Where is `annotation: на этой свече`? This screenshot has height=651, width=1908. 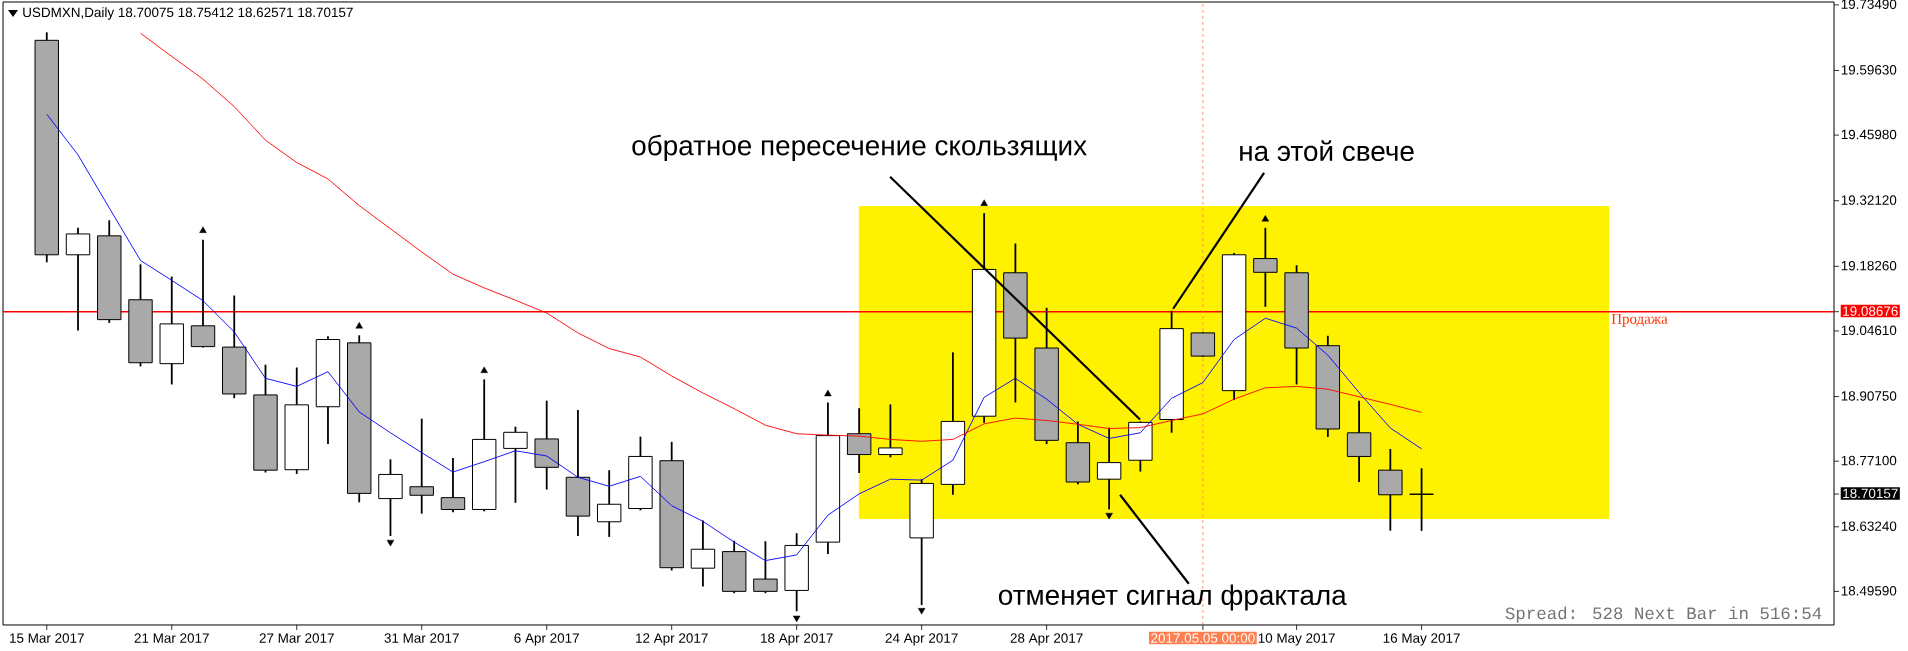 annotation: на этой свече is located at coordinates (1327, 151).